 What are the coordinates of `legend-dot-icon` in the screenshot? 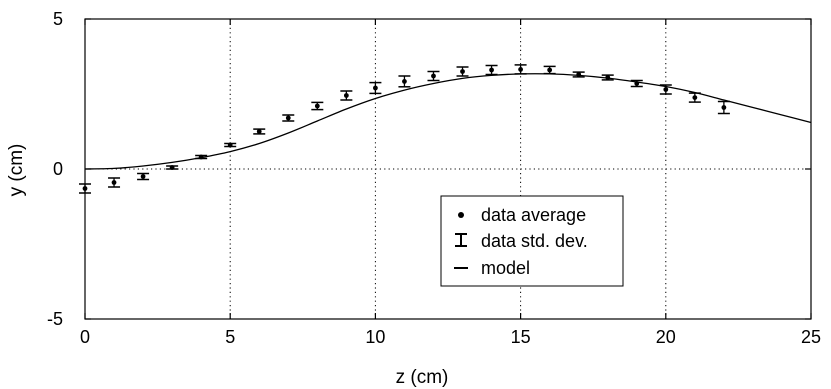 It's located at (461, 215).